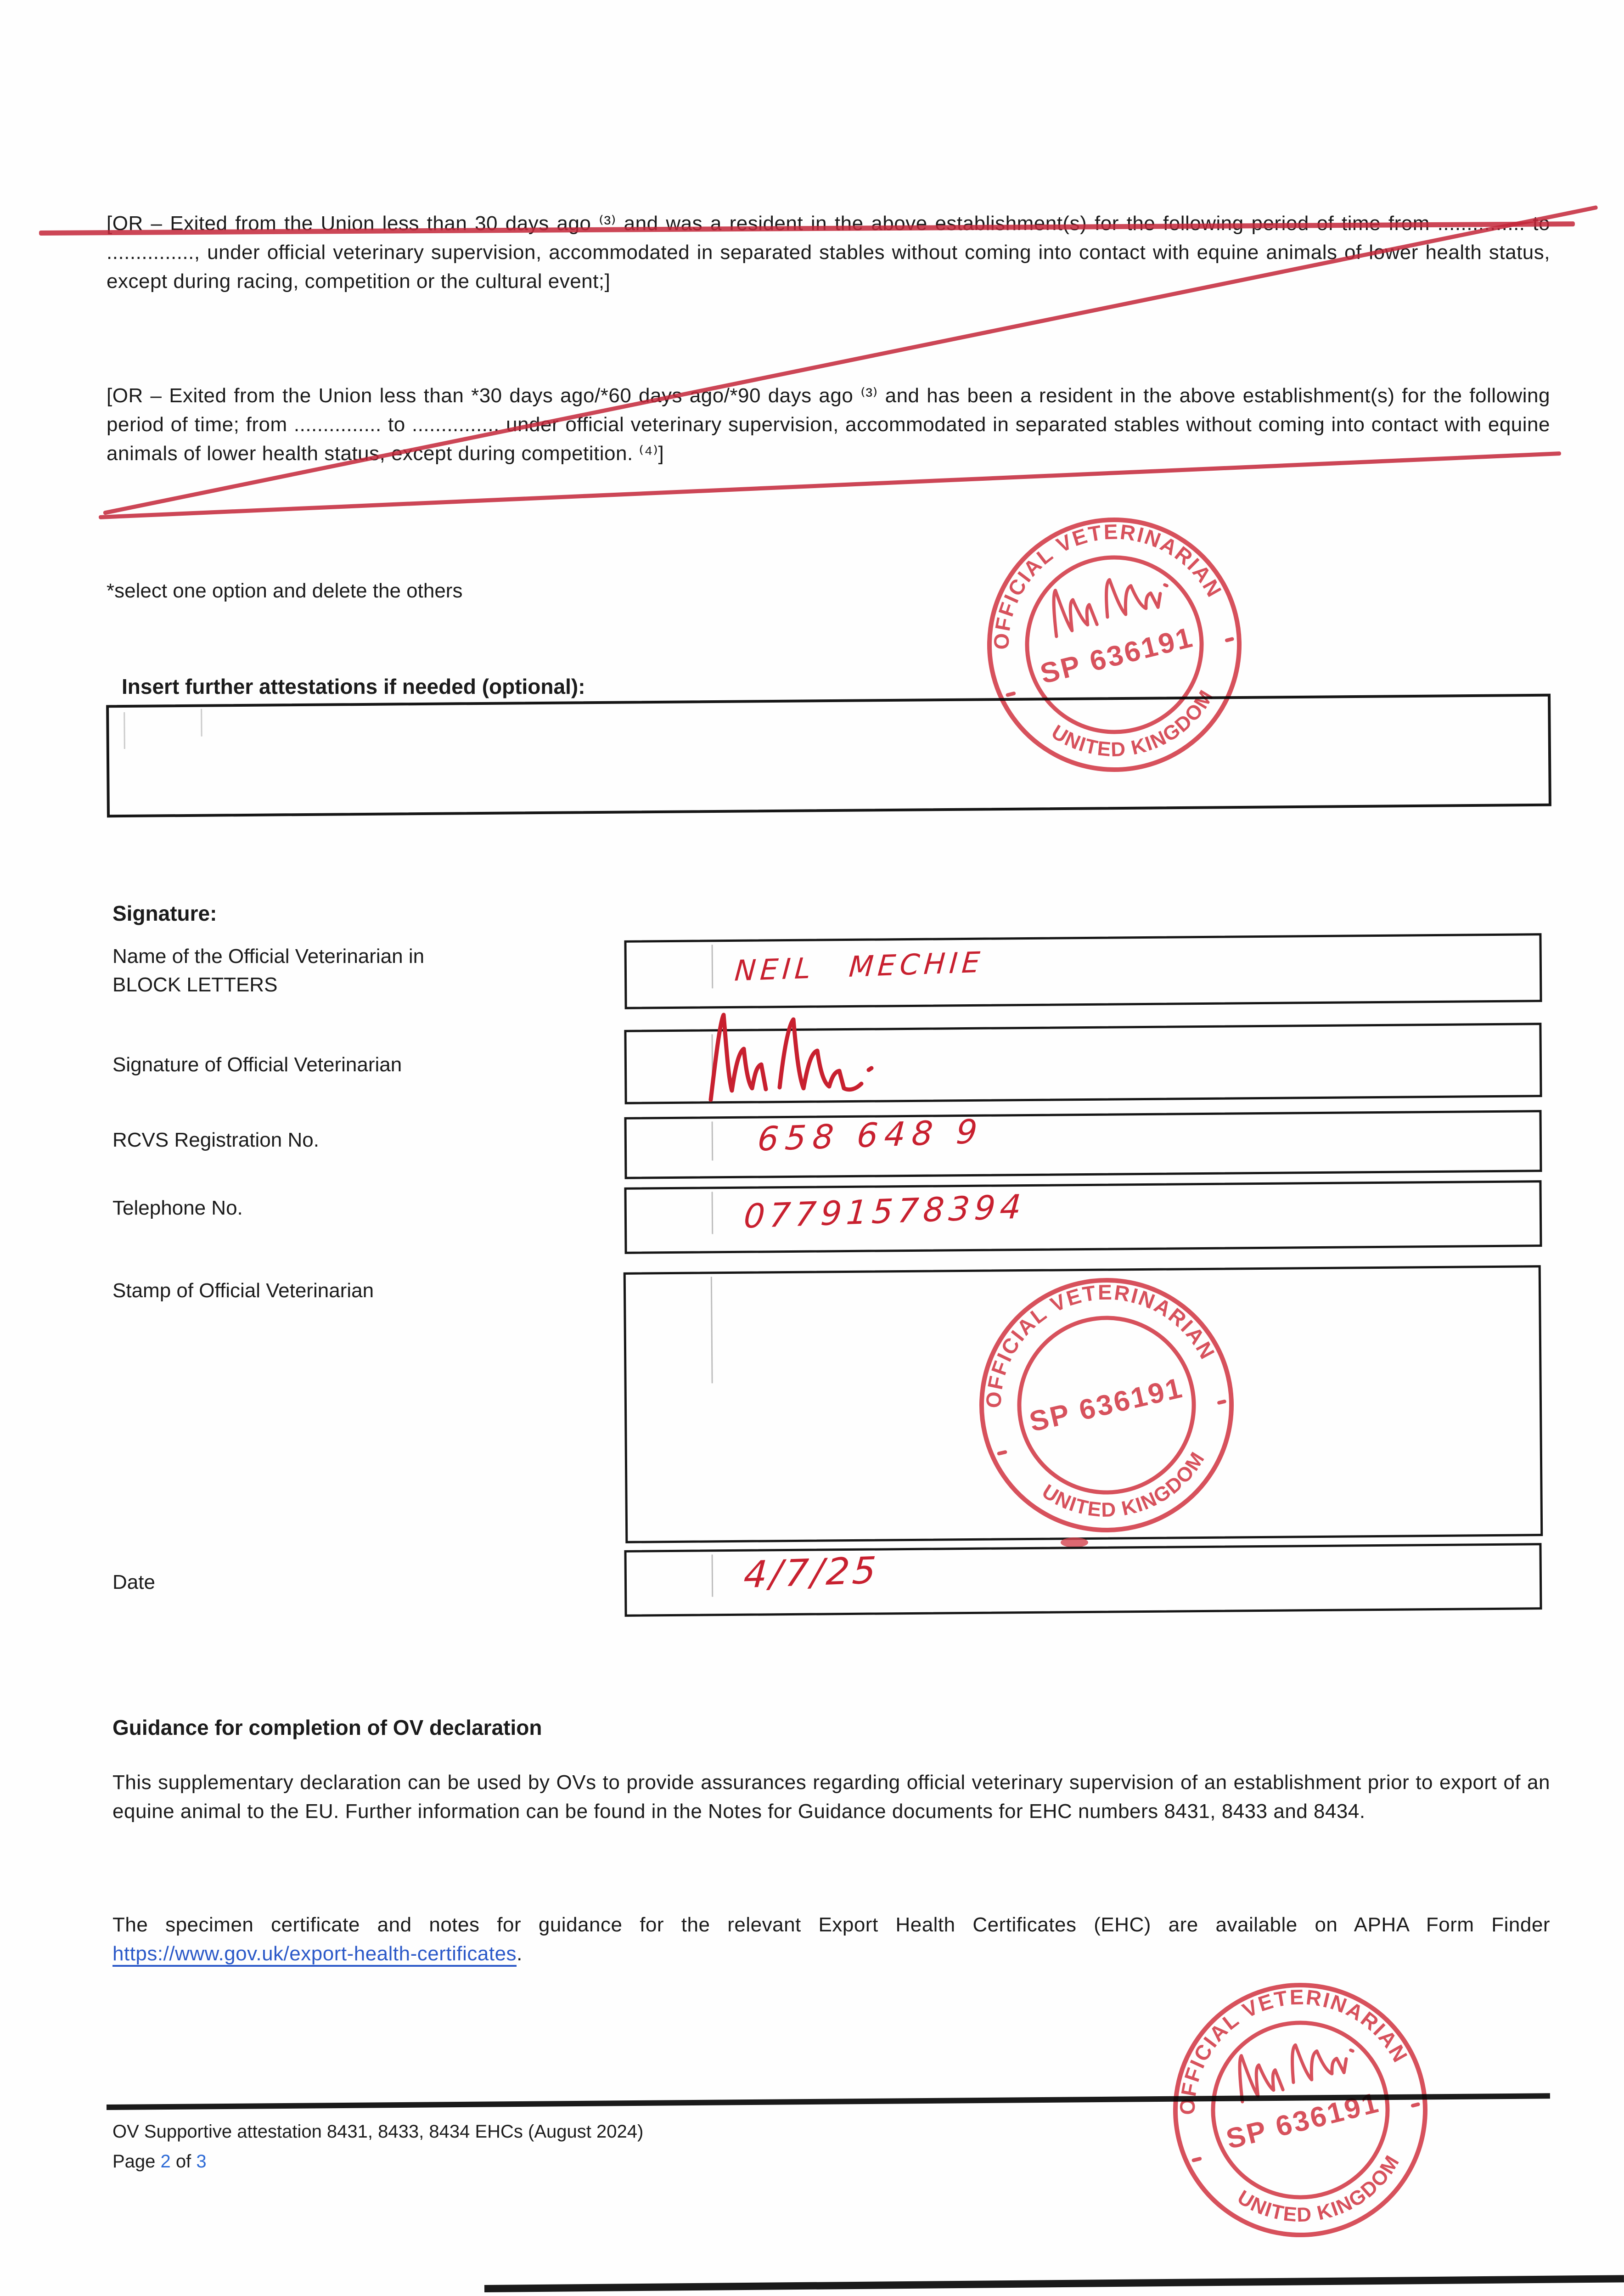 This screenshot has width=1624, height=2296. Describe the element at coordinates (201, 2161) in the screenshot. I see `page-total-number: 3` at that location.